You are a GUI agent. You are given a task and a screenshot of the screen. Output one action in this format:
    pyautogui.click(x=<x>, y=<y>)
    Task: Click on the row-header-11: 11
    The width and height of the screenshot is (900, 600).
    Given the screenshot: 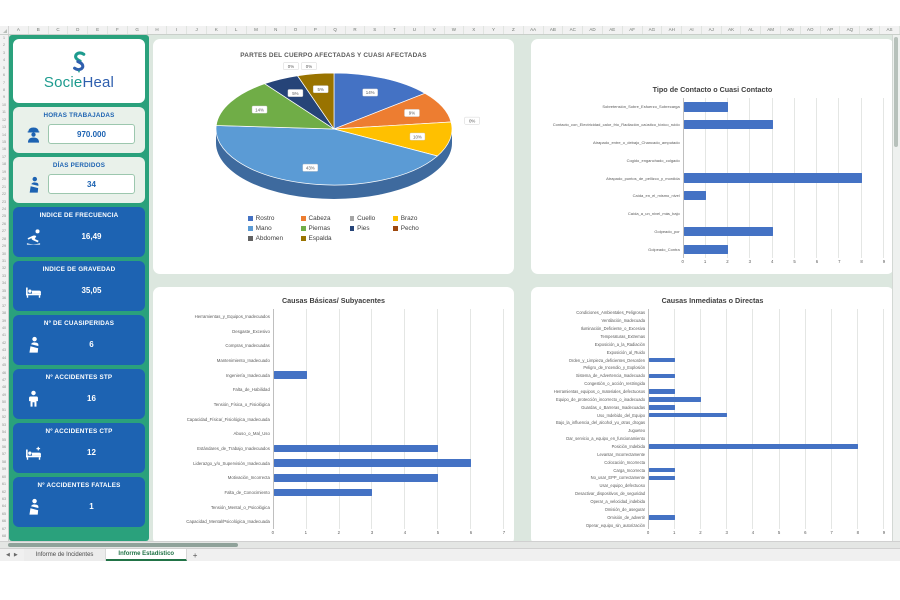 What is the action you would take?
    pyautogui.click(x=4, y=112)
    